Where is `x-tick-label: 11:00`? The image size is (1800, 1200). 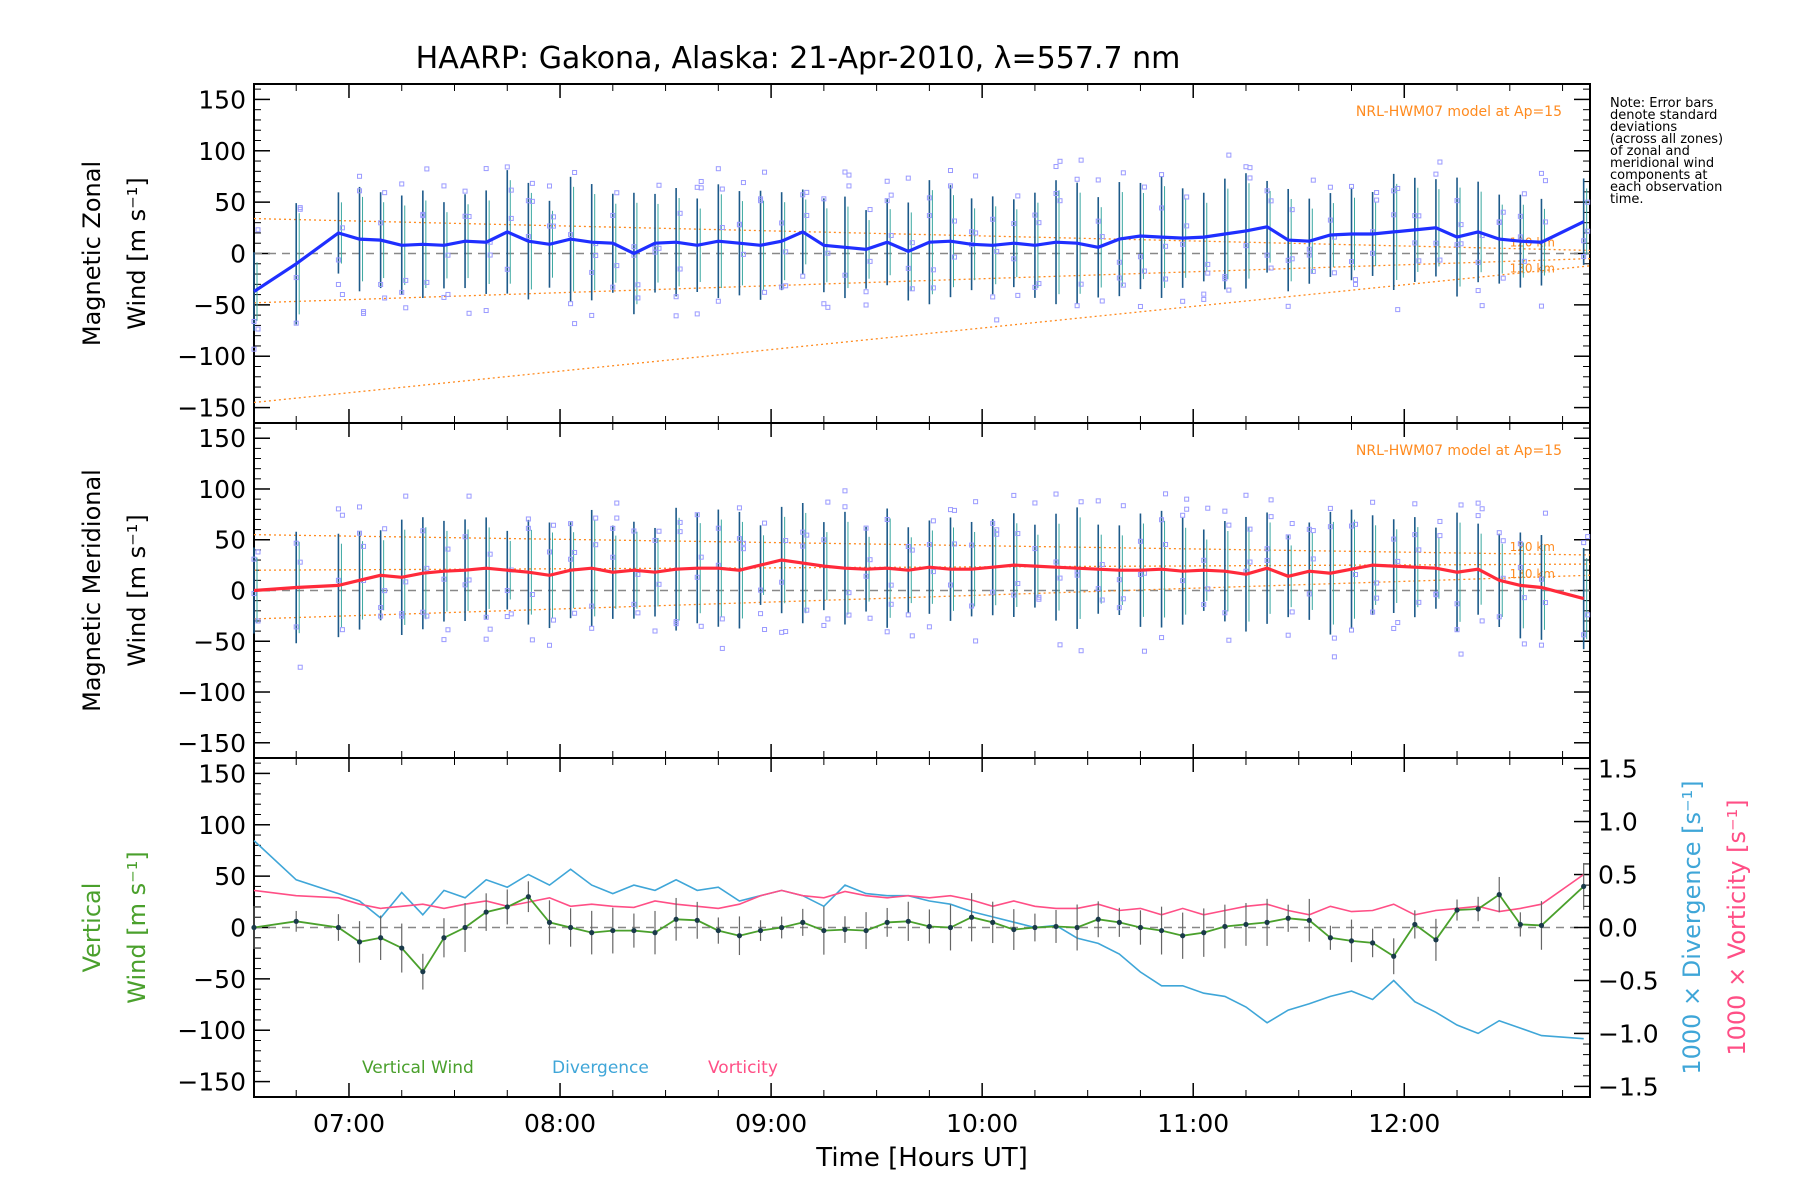 x-tick-label: 11:00 is located at coordinates (1193, 1123).